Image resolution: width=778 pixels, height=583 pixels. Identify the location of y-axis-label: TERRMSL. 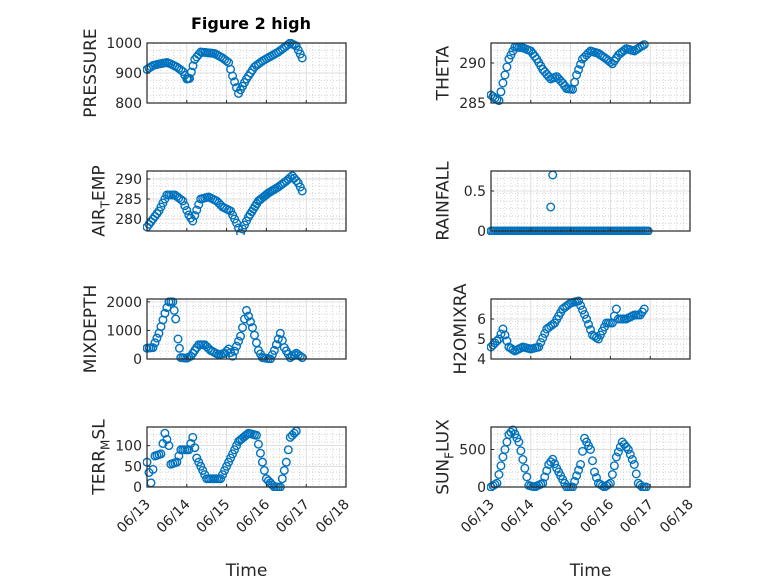
(101, 457).